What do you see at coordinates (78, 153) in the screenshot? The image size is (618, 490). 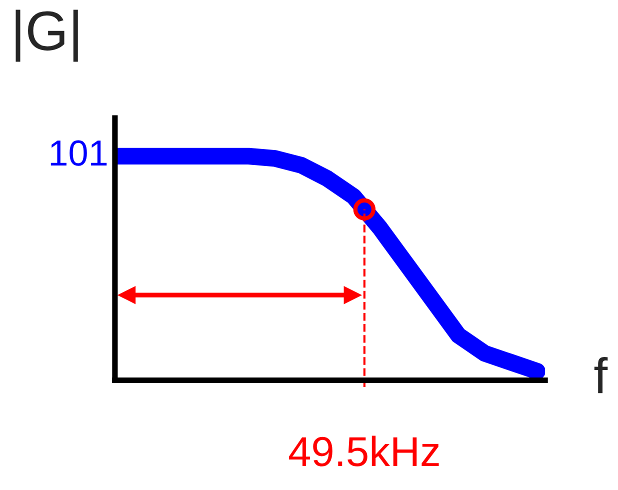 I see `text: 101` at bounding box center [78, 153].